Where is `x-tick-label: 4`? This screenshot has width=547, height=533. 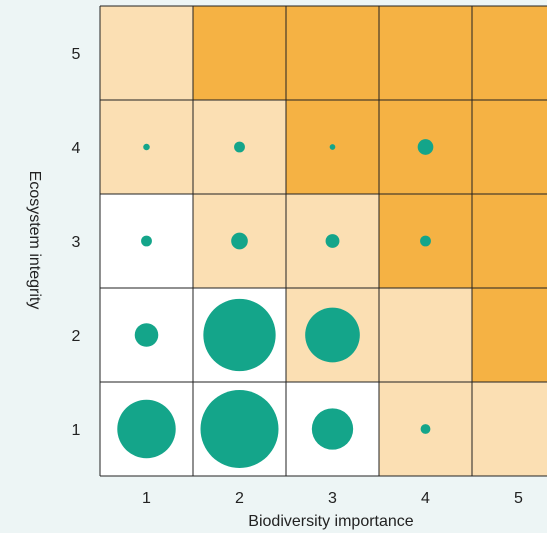 x-tick-label: 4 is located at coordinates (425, 498).